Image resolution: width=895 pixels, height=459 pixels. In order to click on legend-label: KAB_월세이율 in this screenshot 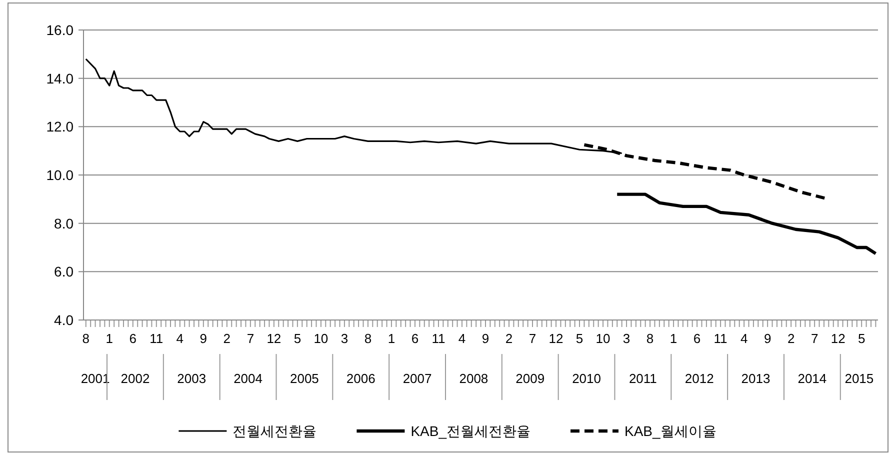, I will do `click(670, 431)`.